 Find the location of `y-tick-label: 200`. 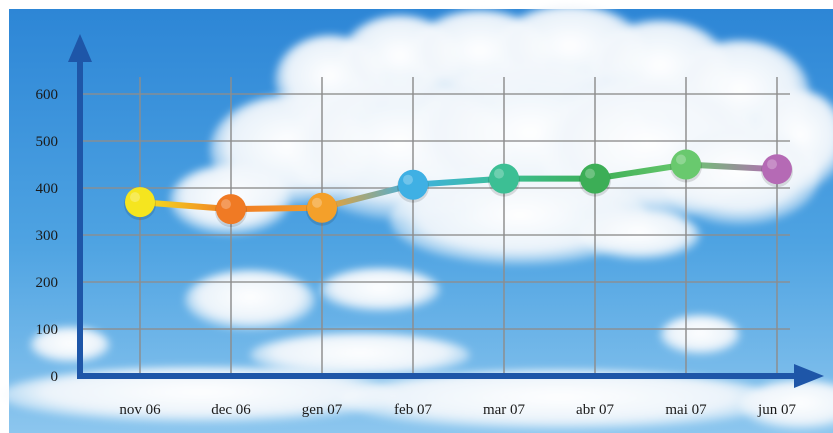

y-tick-label: 200 is located at coordinates (47, 283).